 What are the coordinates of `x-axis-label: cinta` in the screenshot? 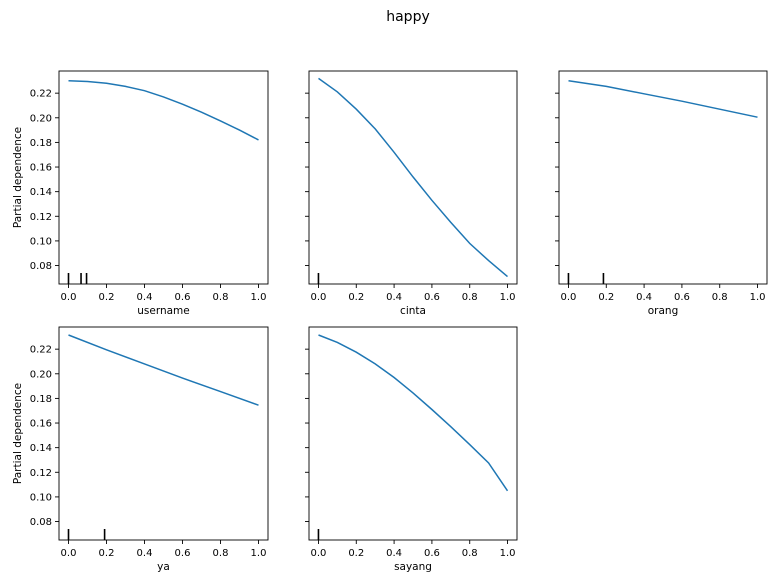 It's located at (413, 311).